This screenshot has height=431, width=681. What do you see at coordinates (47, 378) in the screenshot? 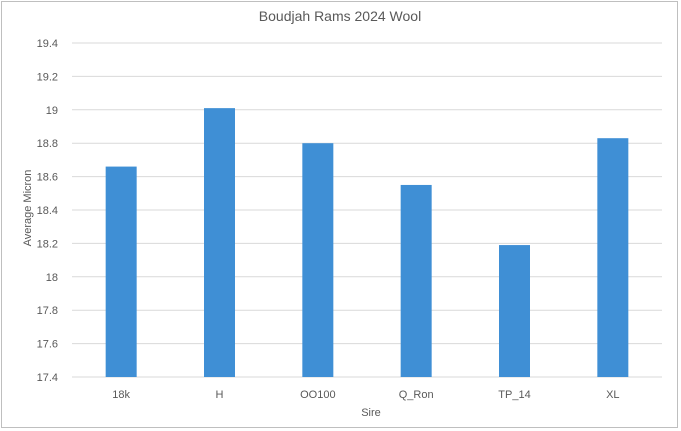
I see `y-tick-label: 17.4` at bounding box center [47, 378].